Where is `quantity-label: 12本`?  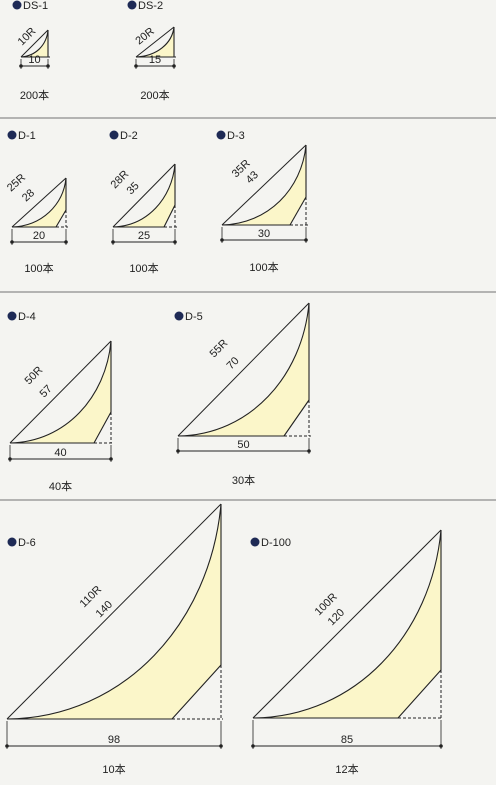
quantity-label: 12本 is located at coordinates (346, 769).